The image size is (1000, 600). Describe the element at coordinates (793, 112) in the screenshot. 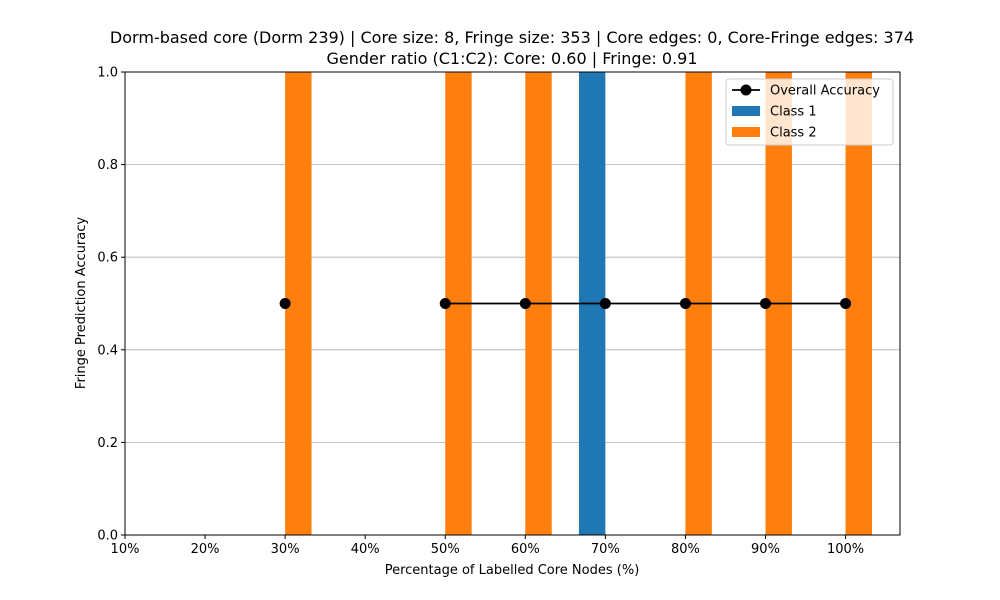

I see `legend-label-class-1: Class 1` at that location.